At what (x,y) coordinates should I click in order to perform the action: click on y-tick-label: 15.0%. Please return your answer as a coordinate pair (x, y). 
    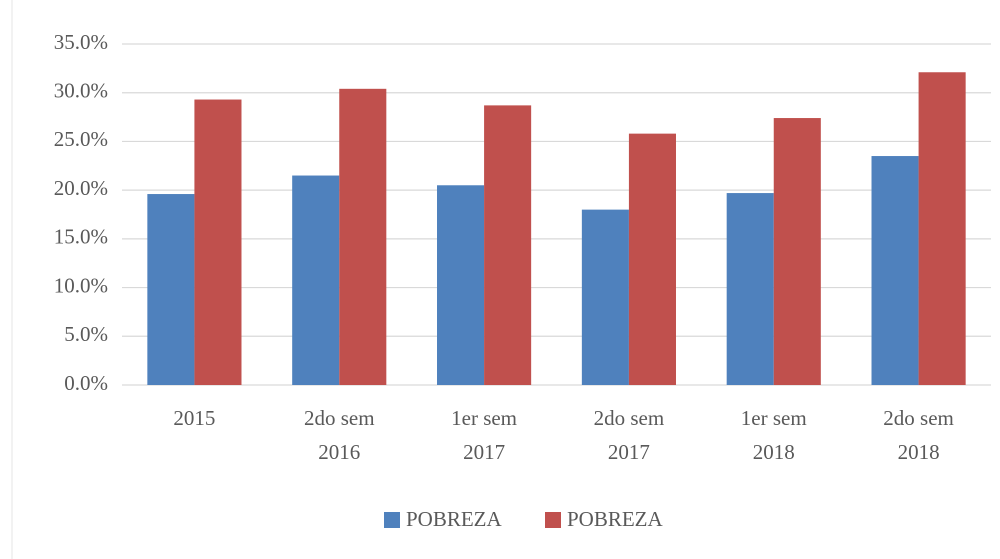
    Looking at the image, I should click on (81, 237).